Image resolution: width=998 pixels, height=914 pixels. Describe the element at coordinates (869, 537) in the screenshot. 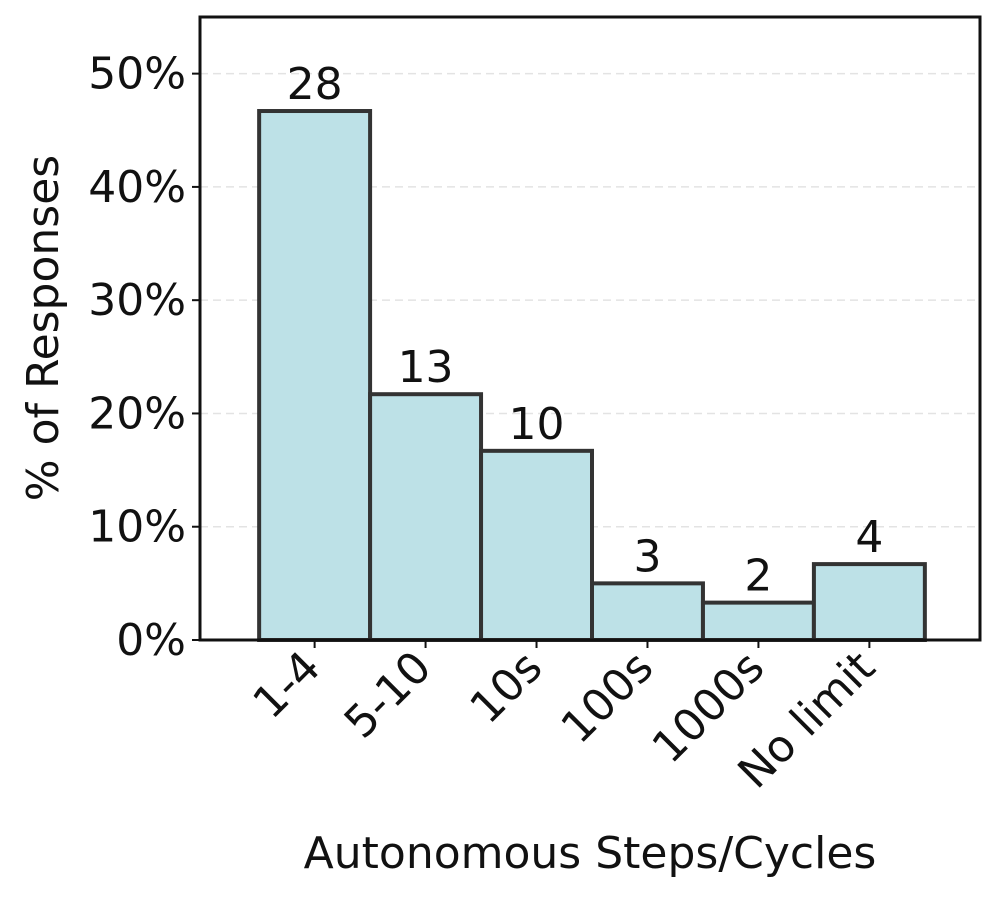

I see `data-label: 4` at that location.